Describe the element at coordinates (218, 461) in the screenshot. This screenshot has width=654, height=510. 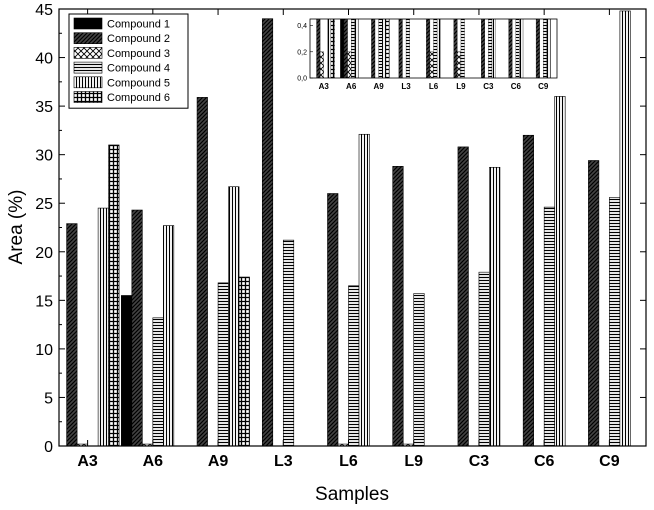
I see `x-tick-label: A9` at that location.